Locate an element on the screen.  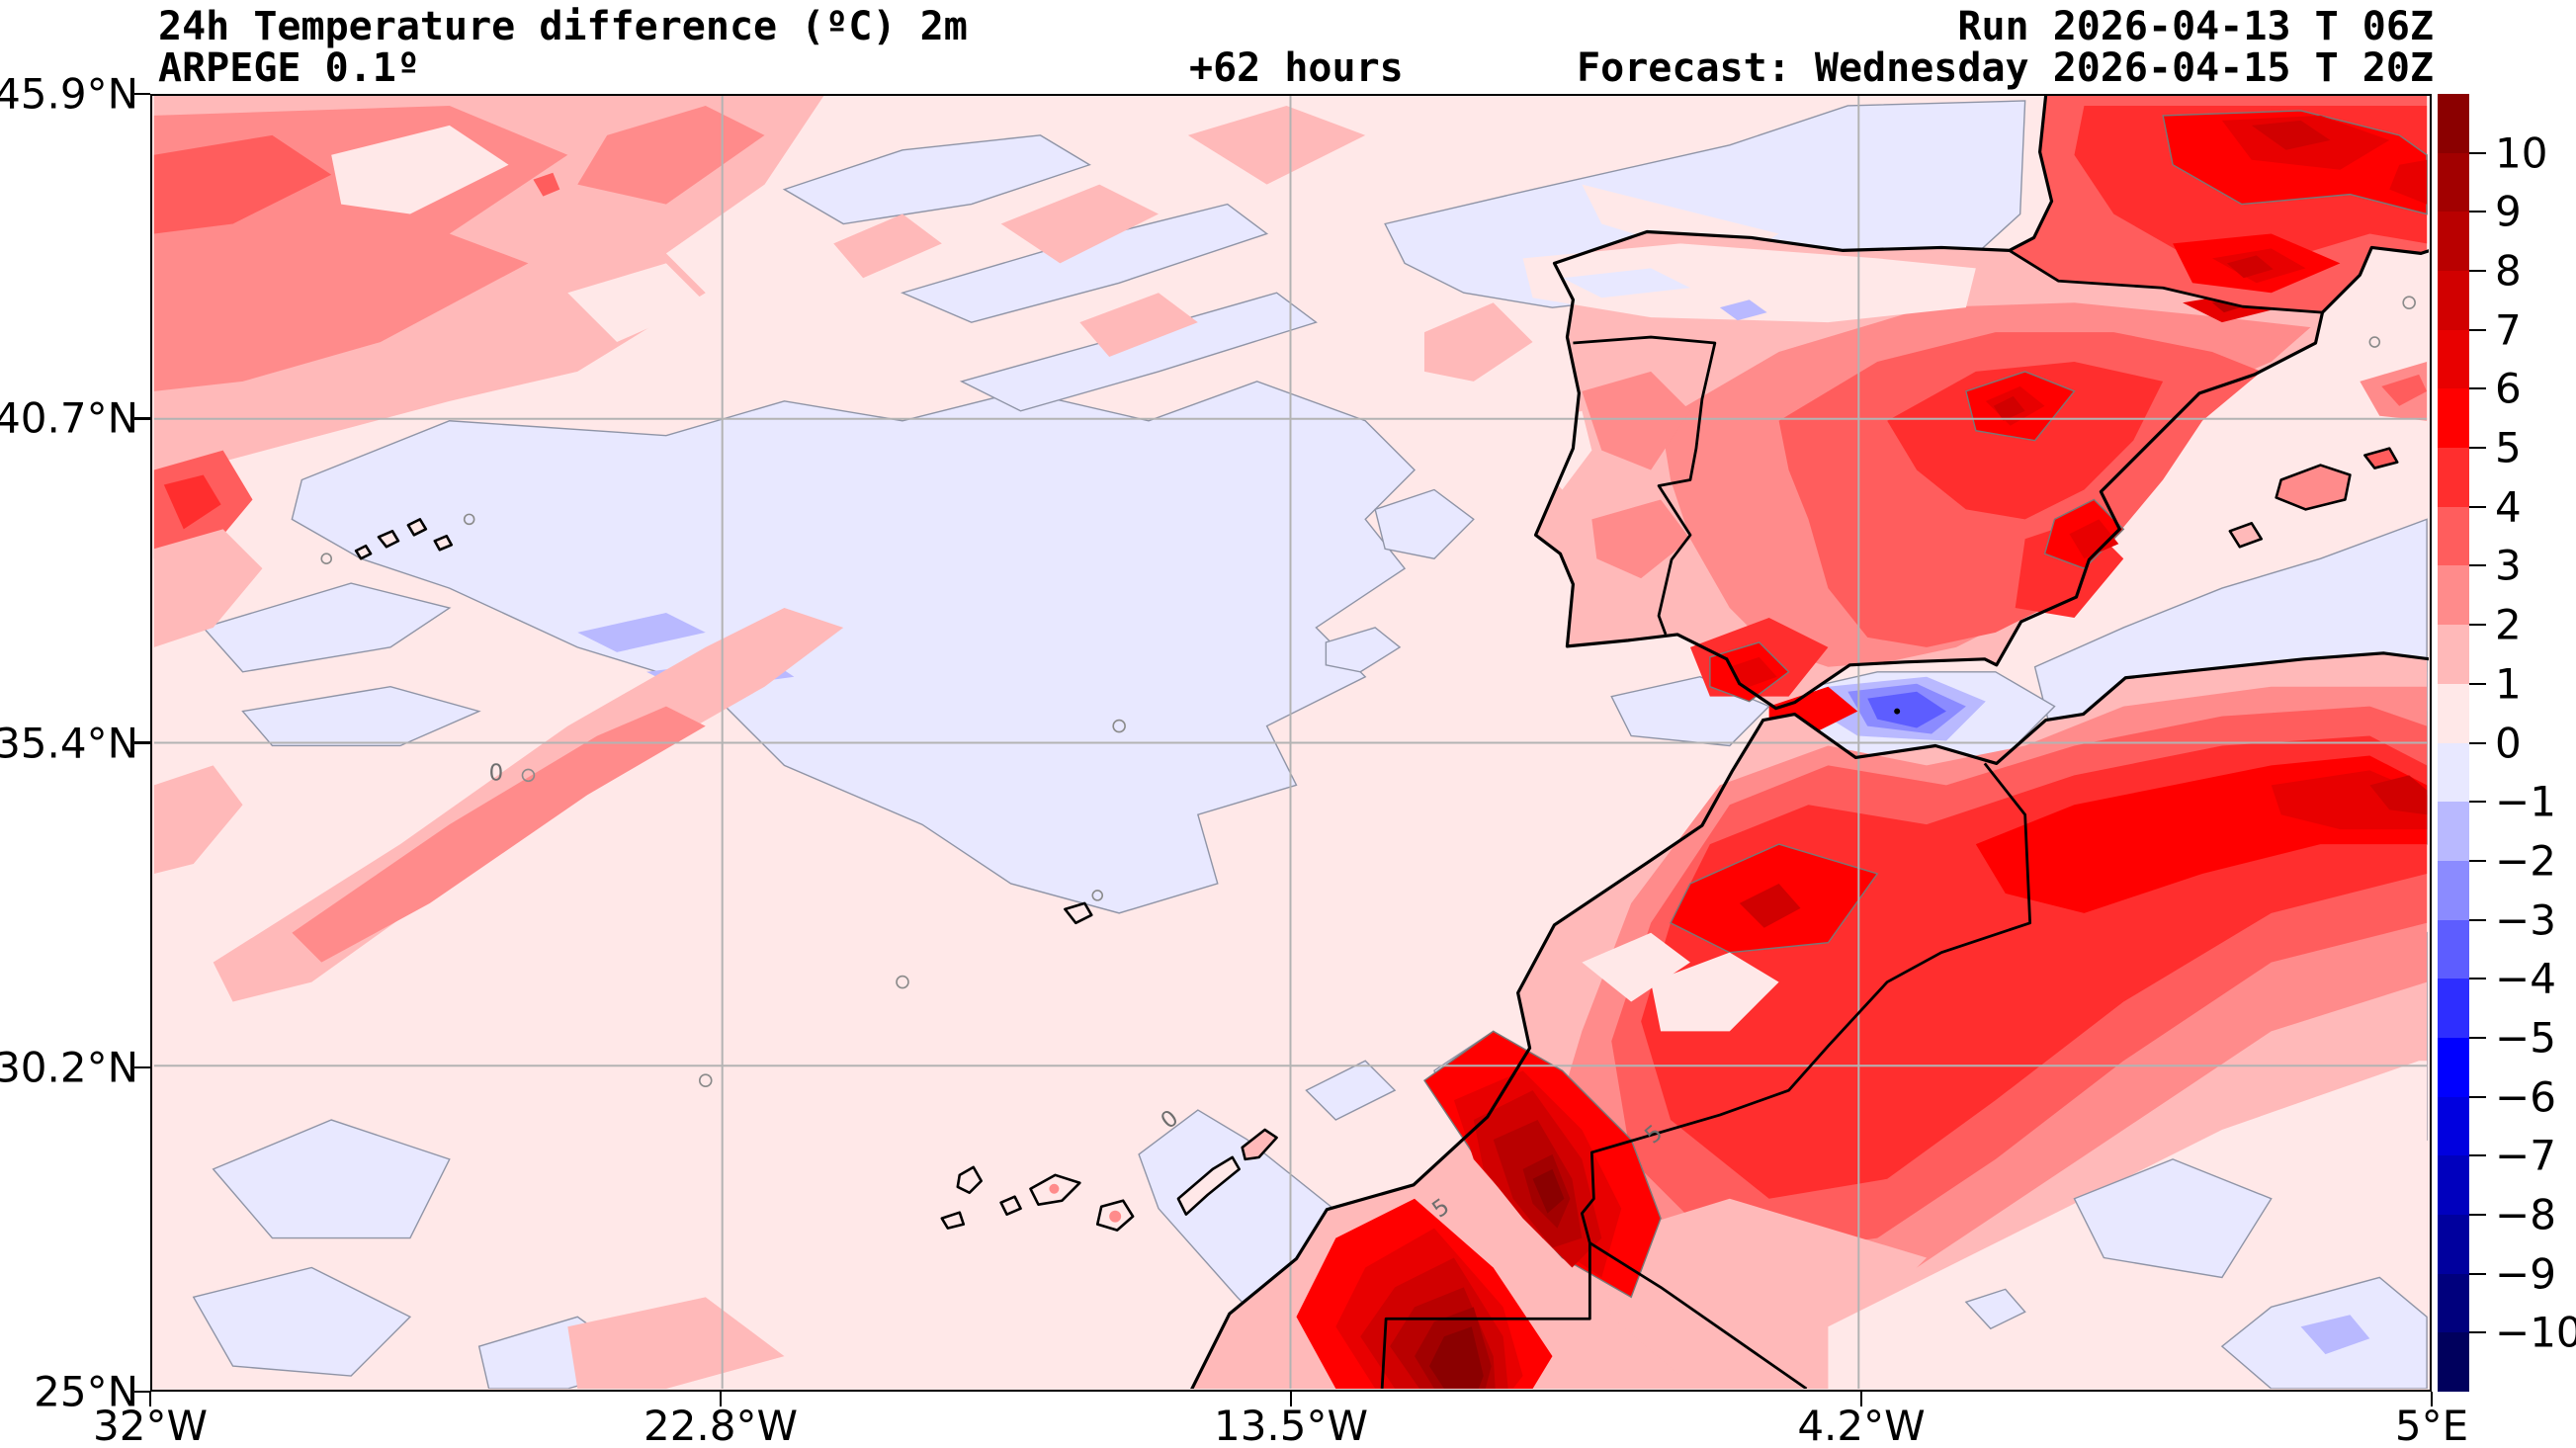
colorbar-tick-label: 6 is located at coordinates (2508, 388).